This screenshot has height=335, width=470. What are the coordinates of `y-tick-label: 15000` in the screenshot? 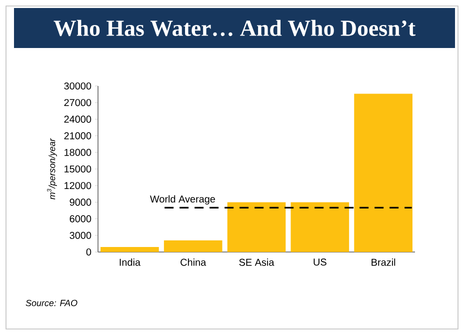 It's located at (78, 169).